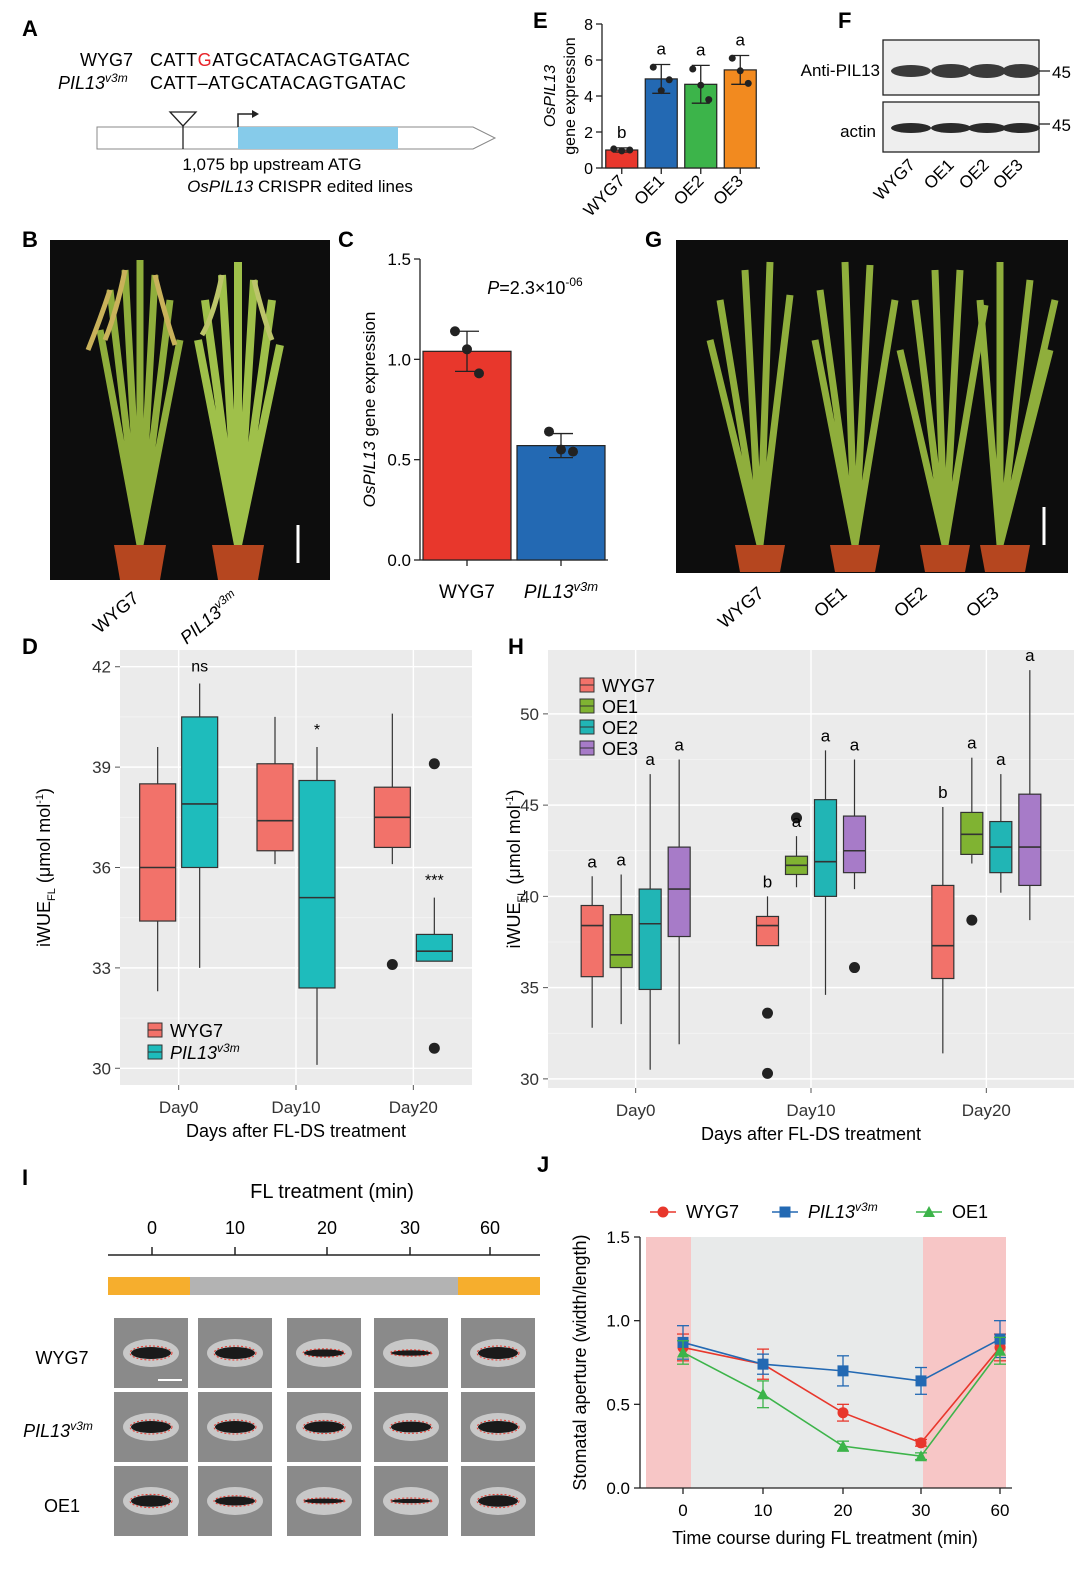 This screenshot has width=1080, height=1574. I want to click on y-tick-label: 30, so click(101, 1068).